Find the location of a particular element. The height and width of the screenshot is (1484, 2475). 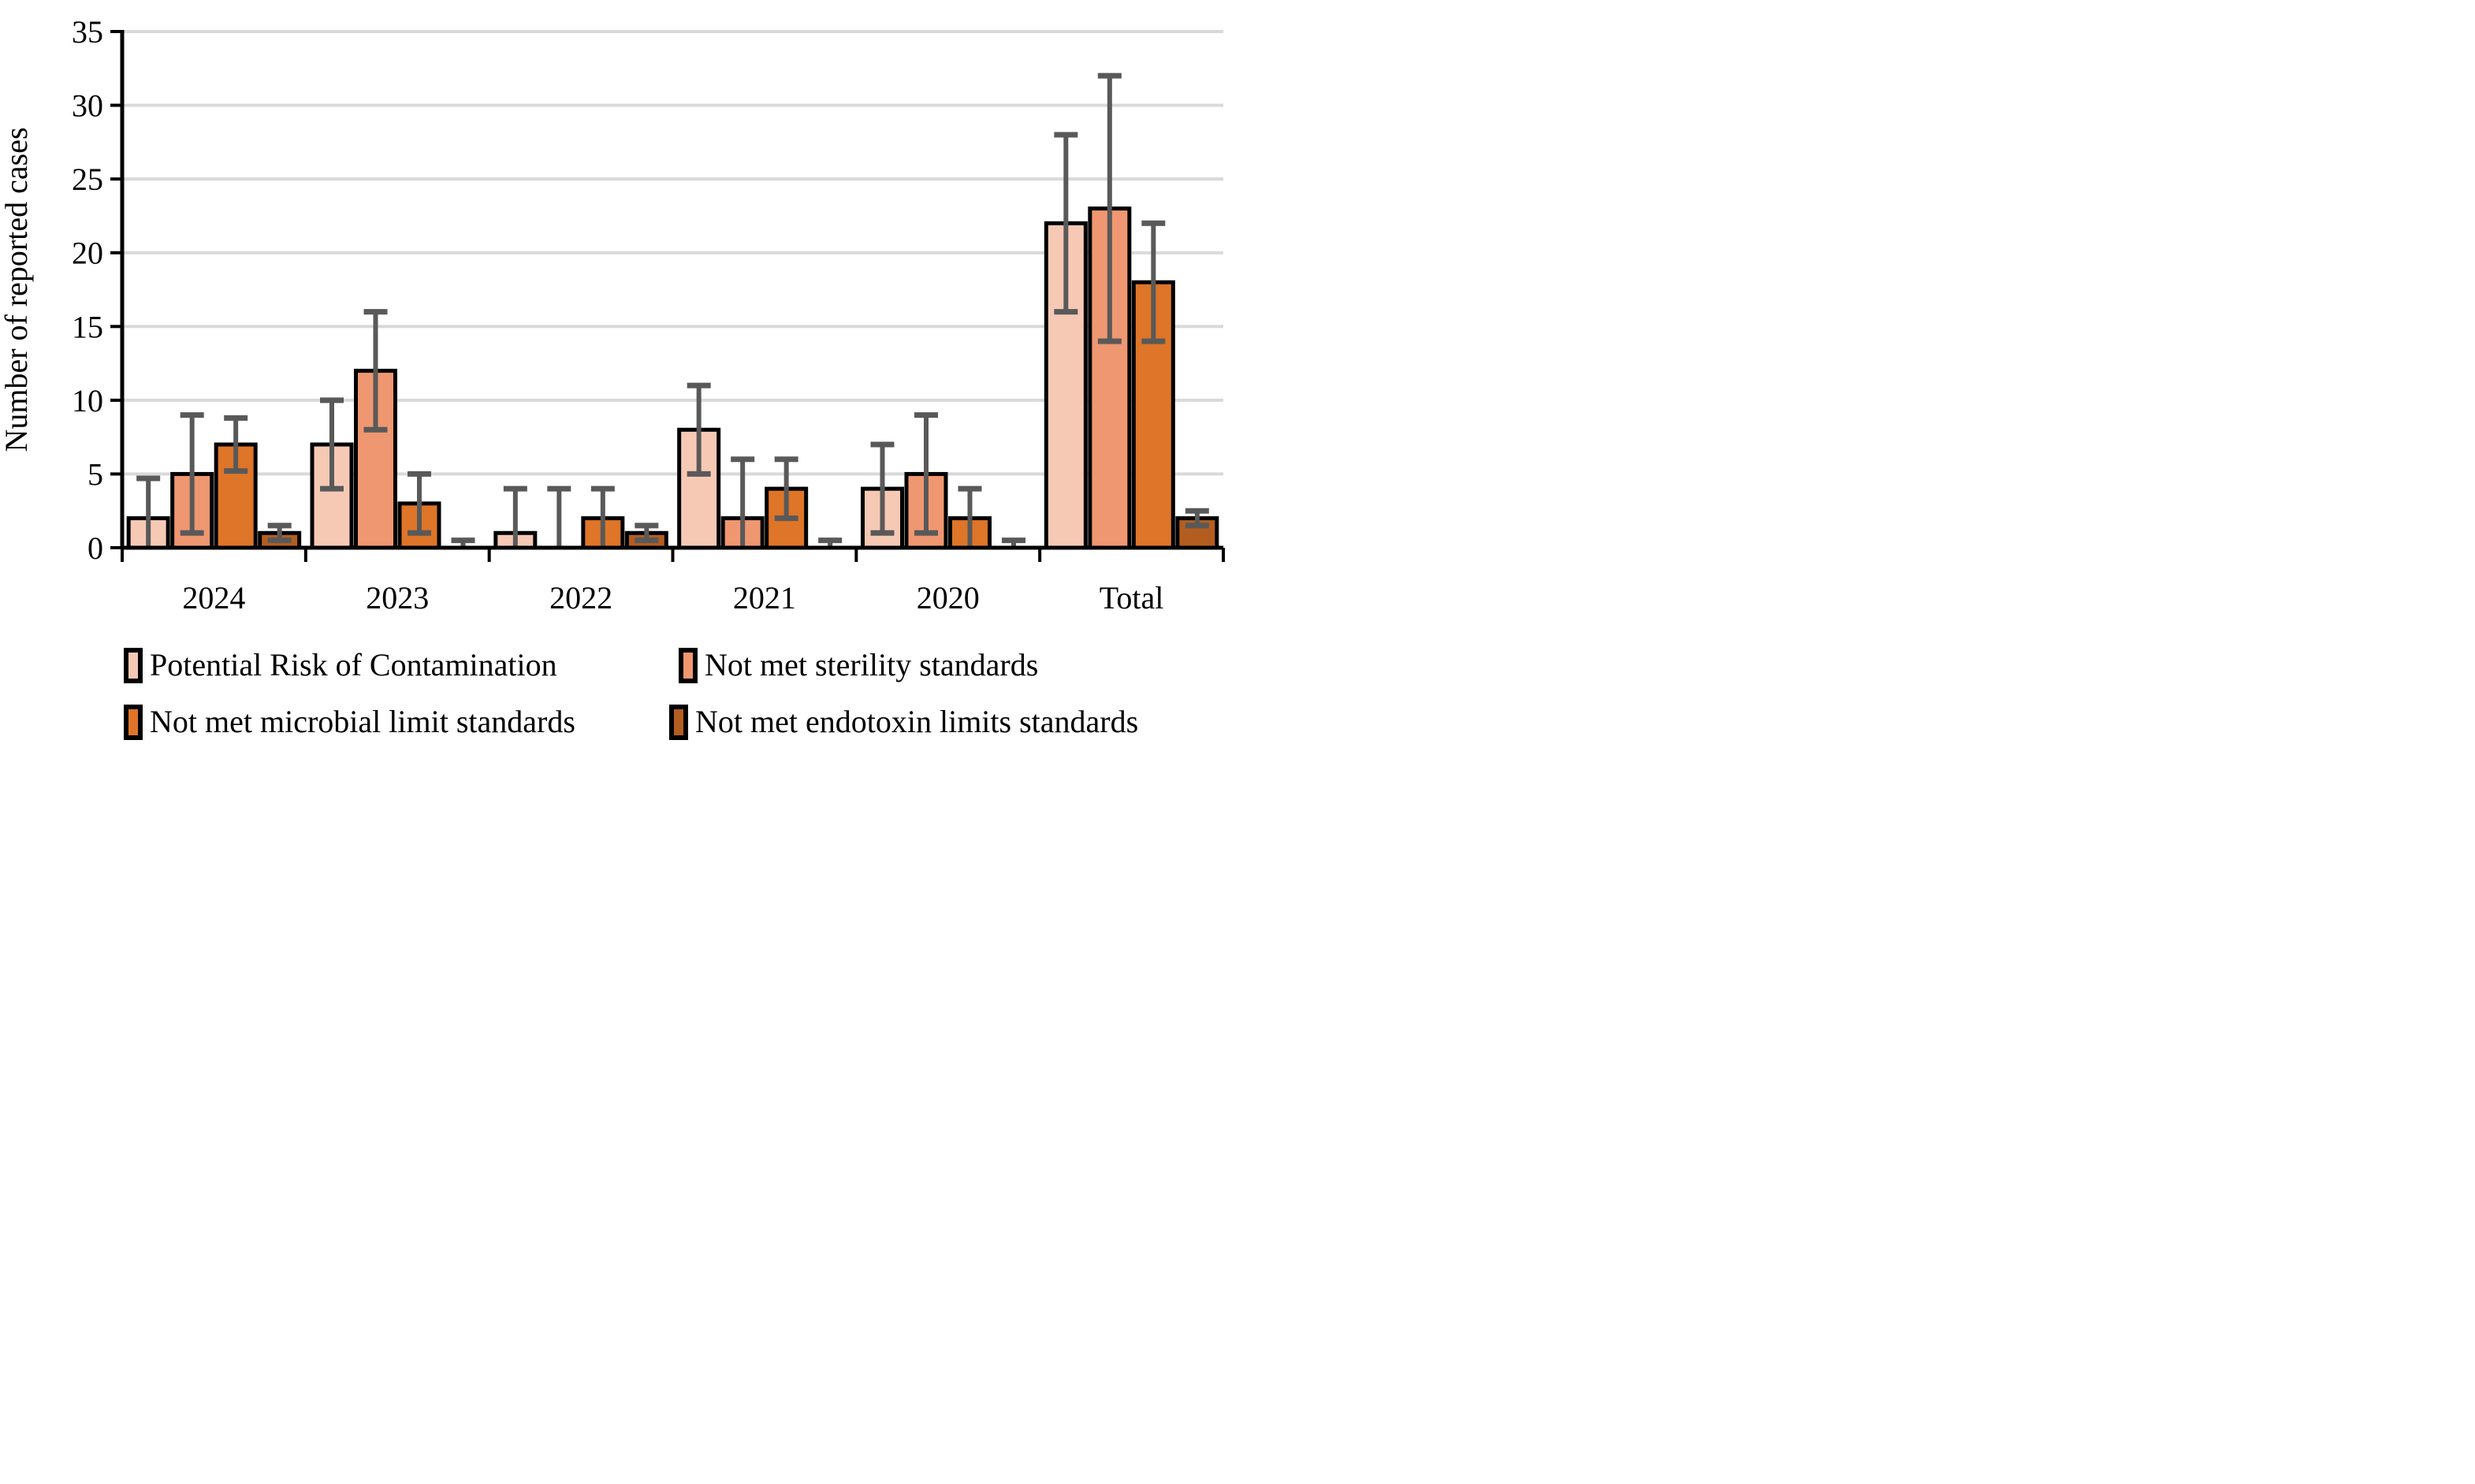

legend-swatch-endotoxin is located at coordinates (678, 722).